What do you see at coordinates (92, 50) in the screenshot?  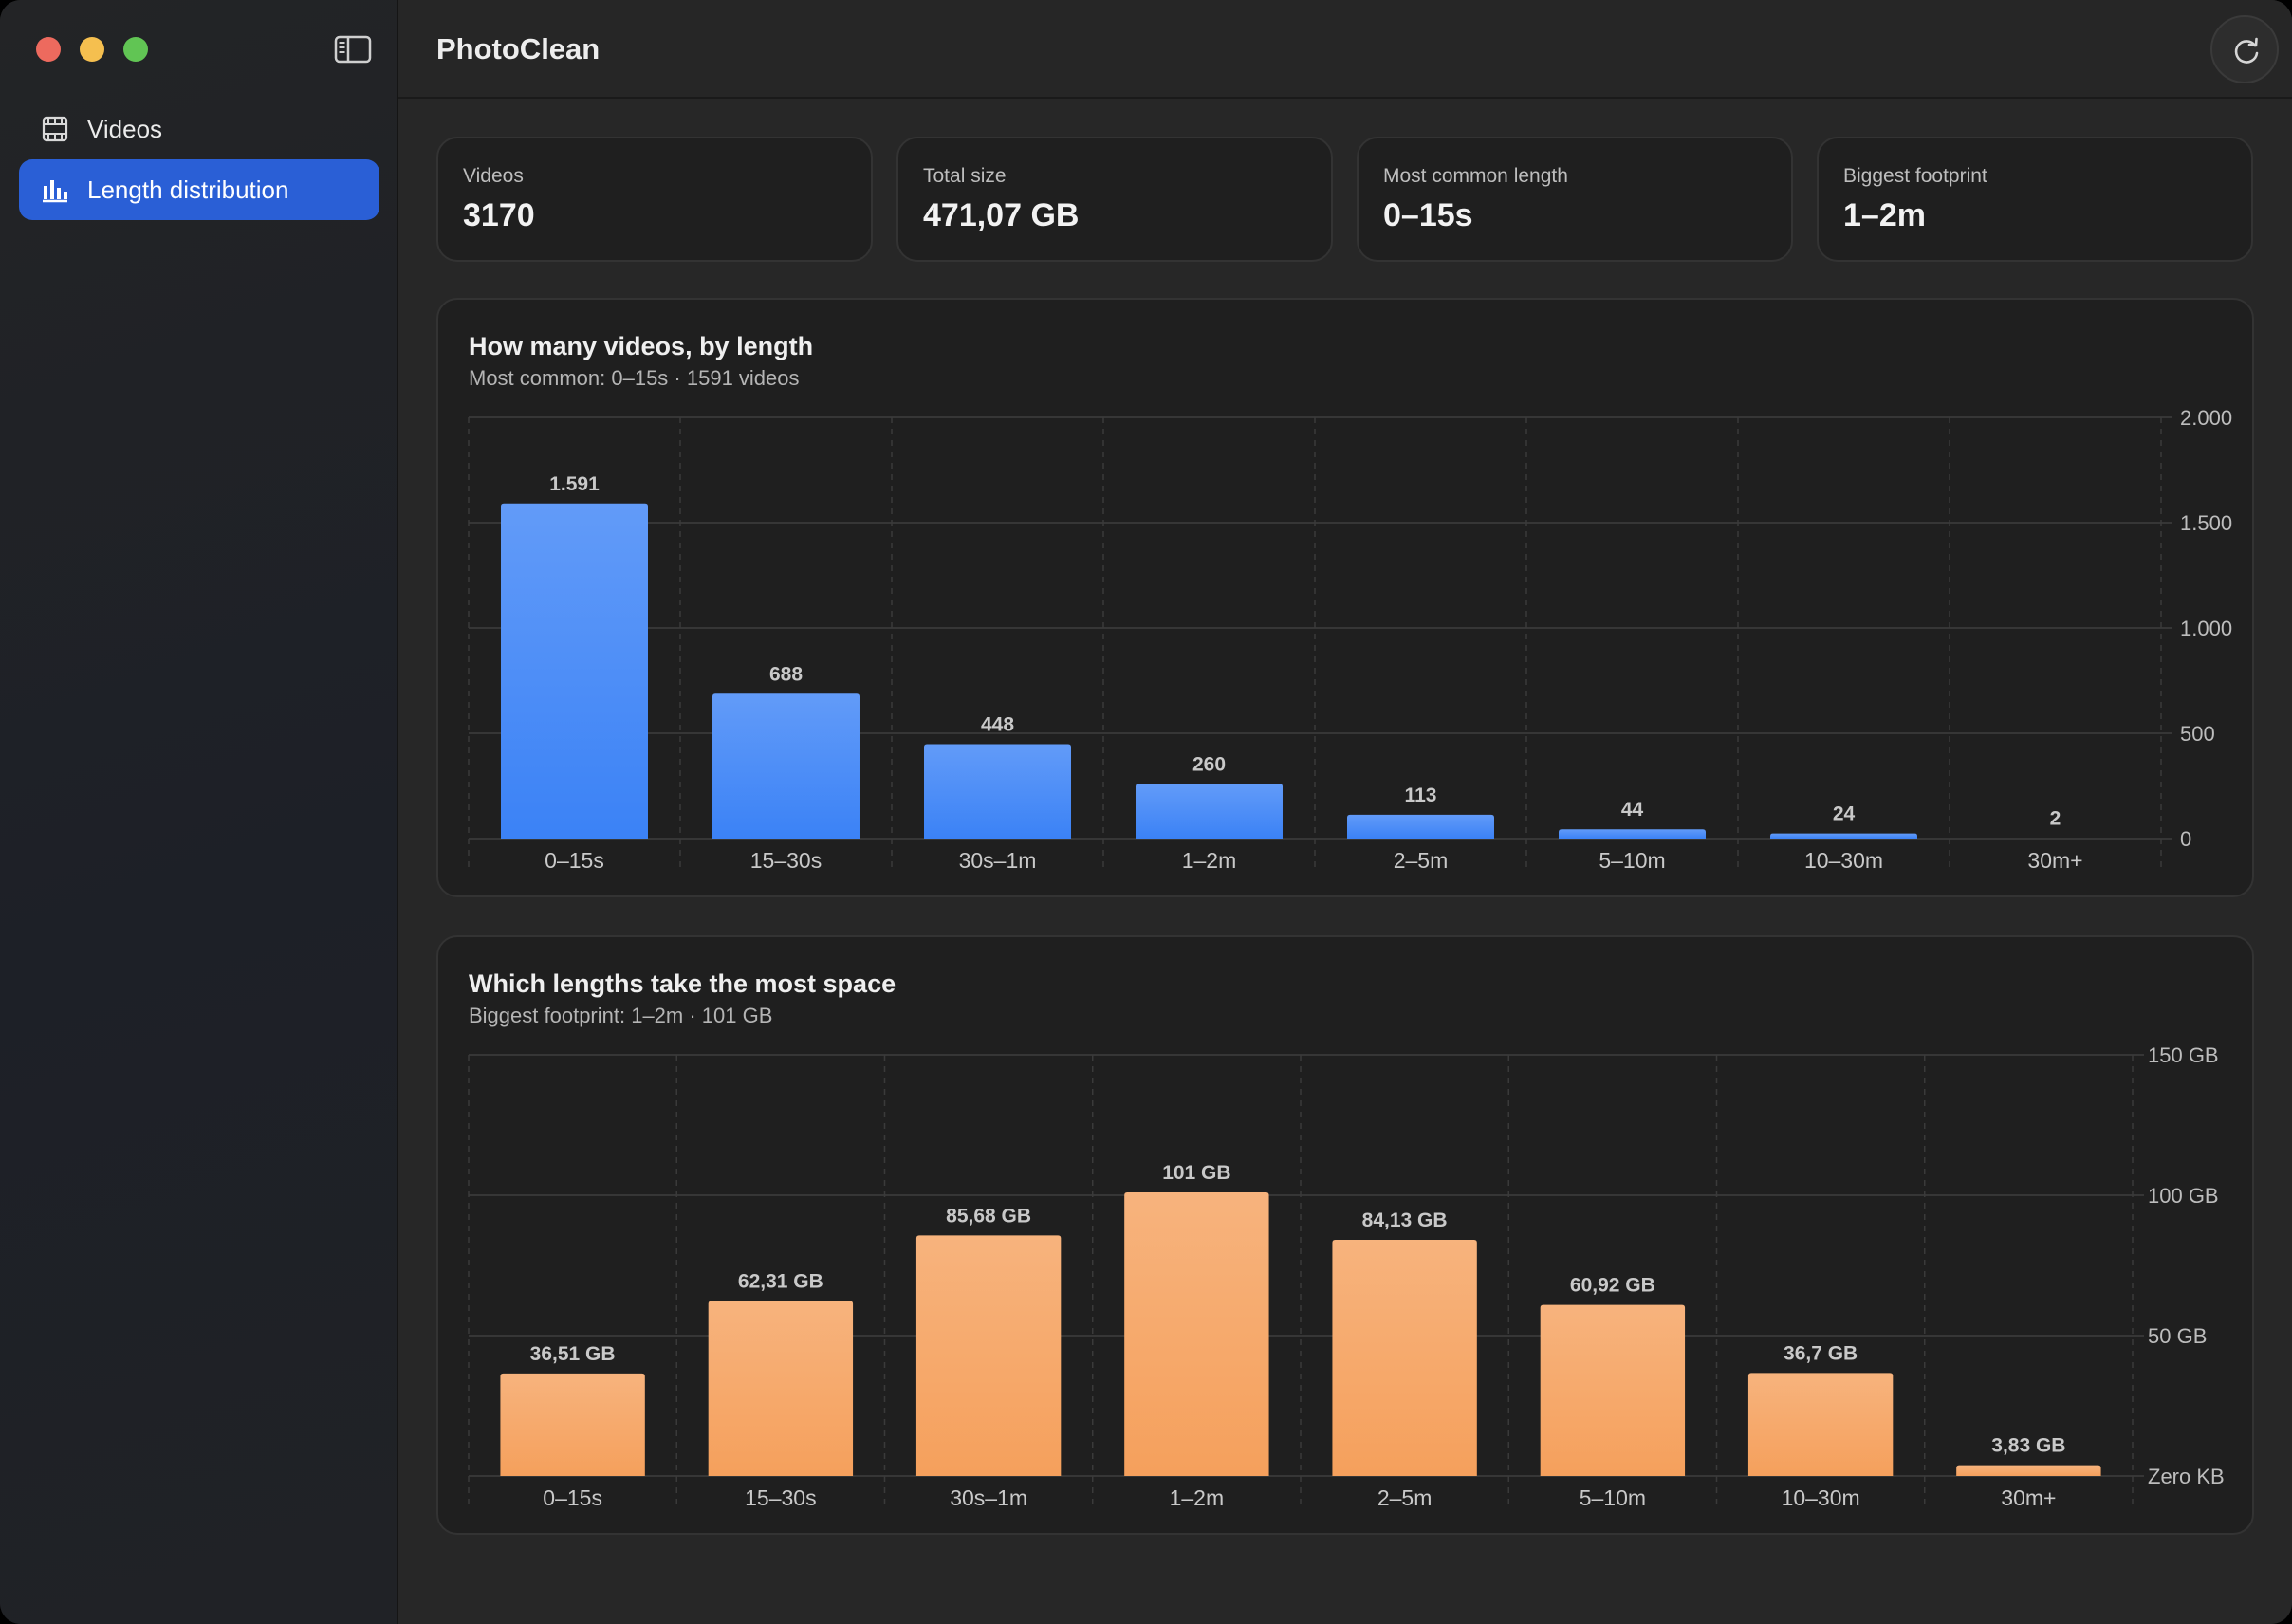 I see `minimize-window-button` at bounding box center [92, 50].